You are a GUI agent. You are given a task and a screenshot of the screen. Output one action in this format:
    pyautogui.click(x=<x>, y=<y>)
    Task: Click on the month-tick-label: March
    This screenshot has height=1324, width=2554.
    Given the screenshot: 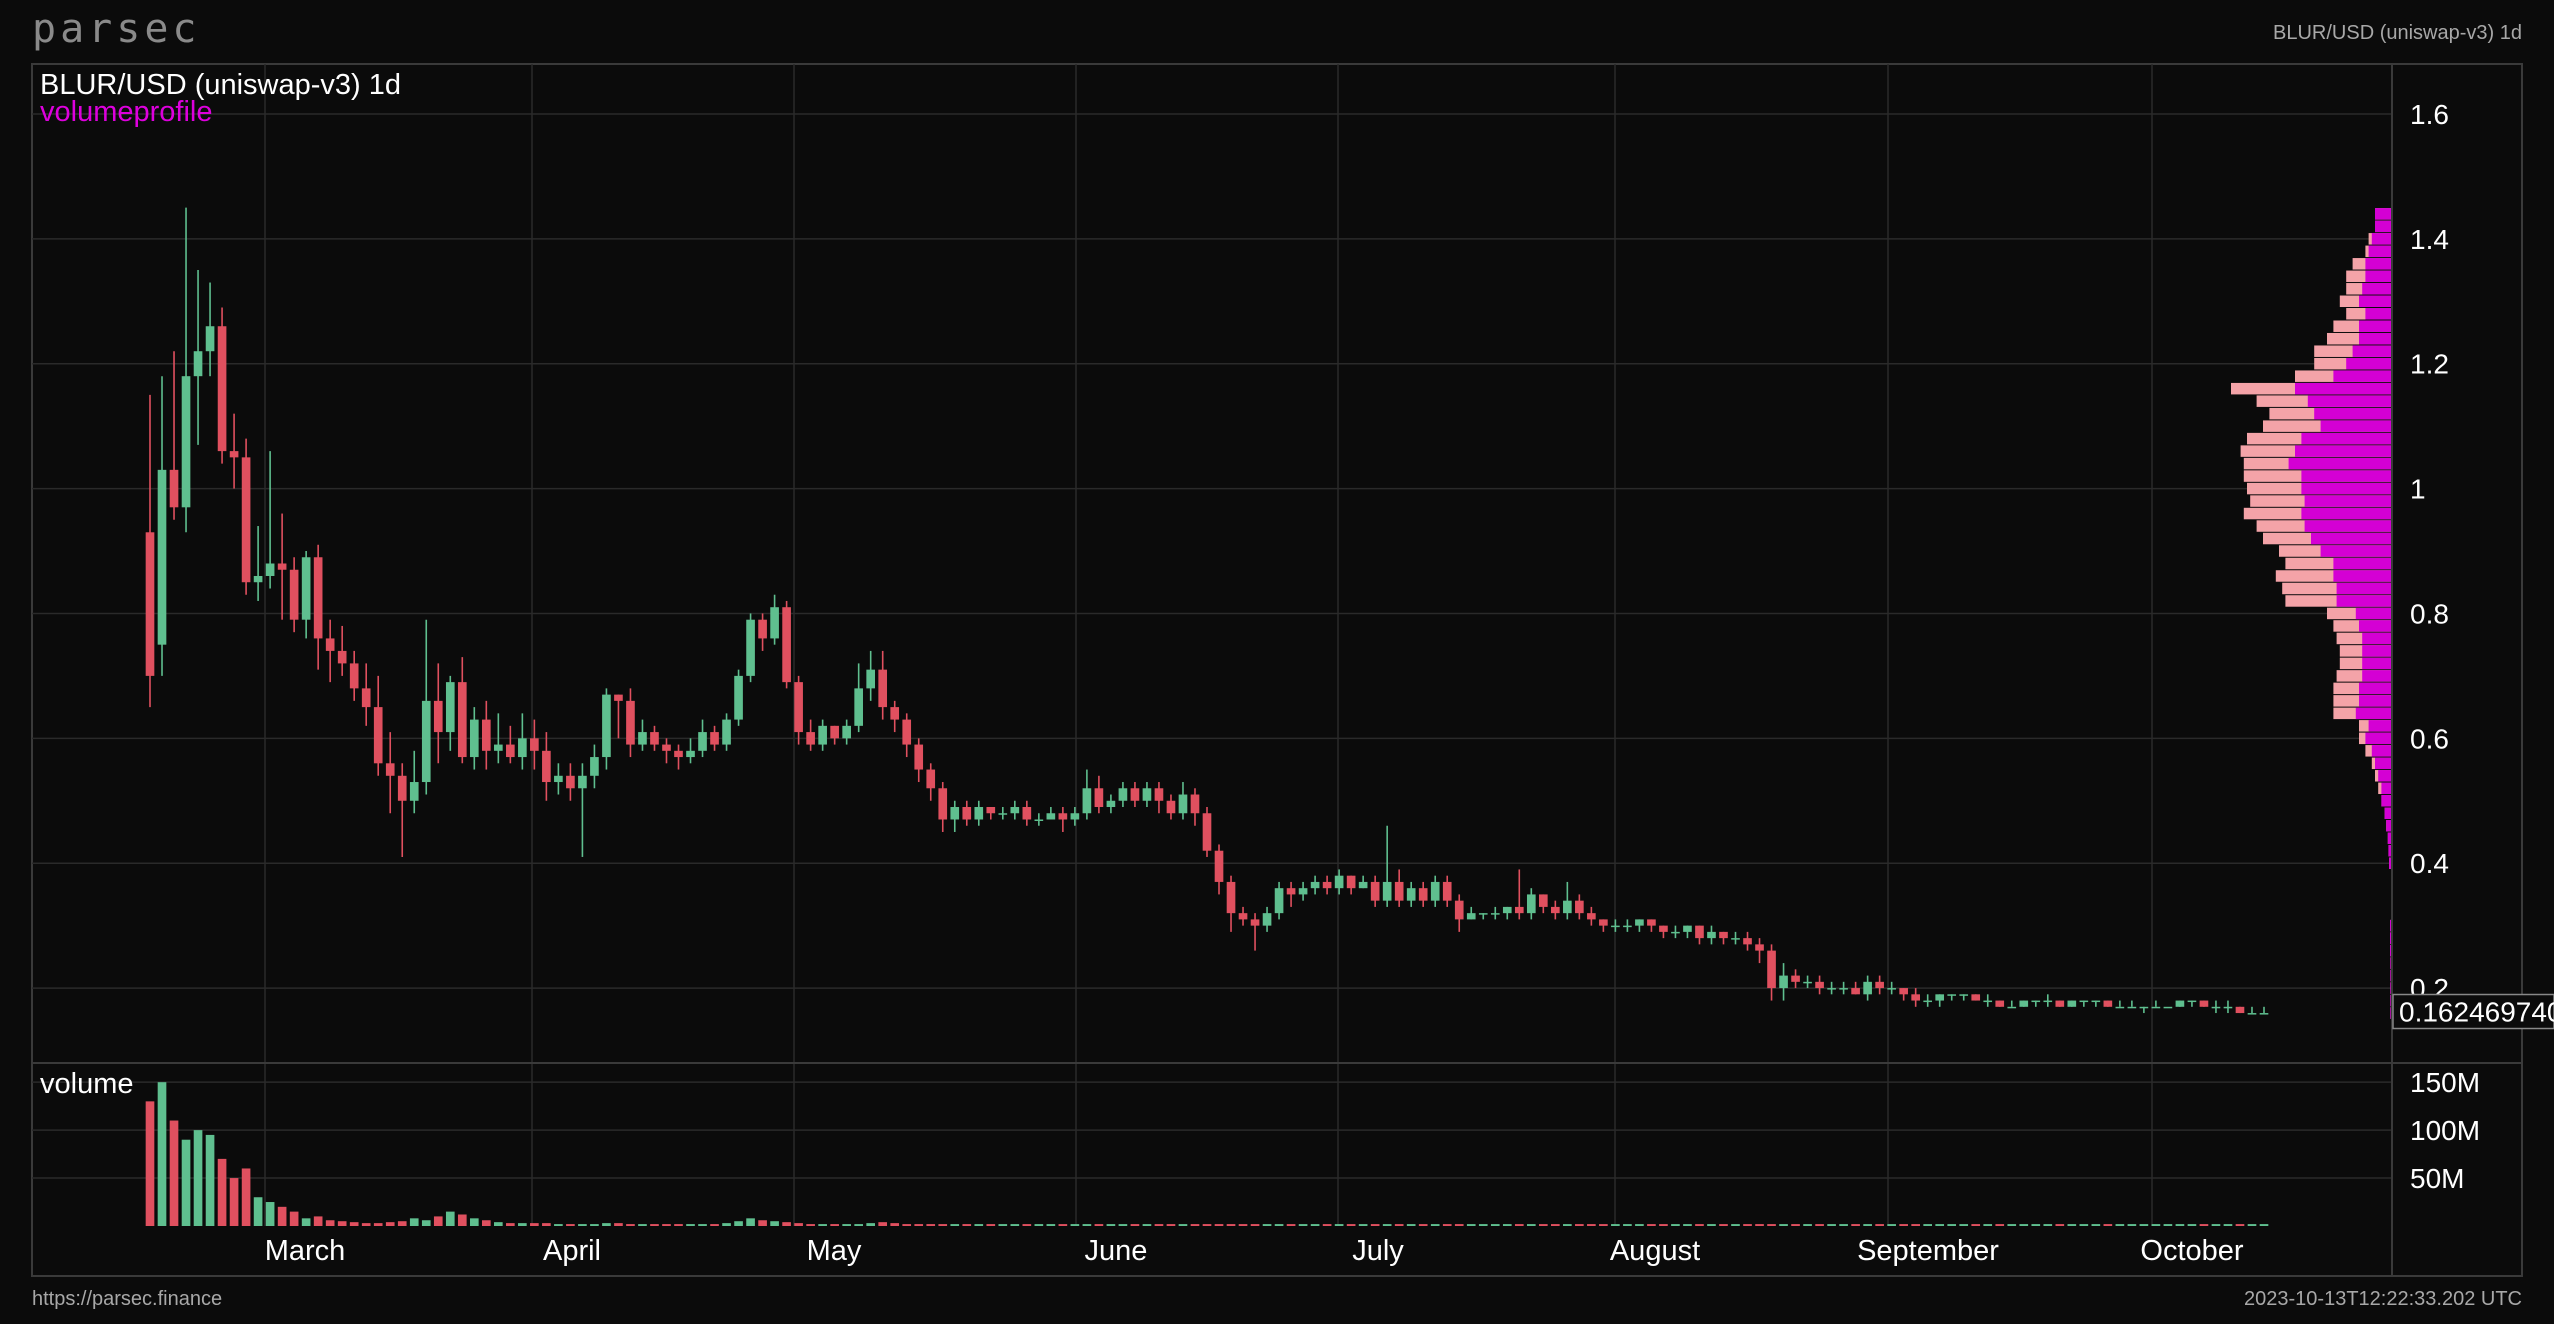 What is the action you would take?
    pyautogui.click(x=305, y=1251)
    